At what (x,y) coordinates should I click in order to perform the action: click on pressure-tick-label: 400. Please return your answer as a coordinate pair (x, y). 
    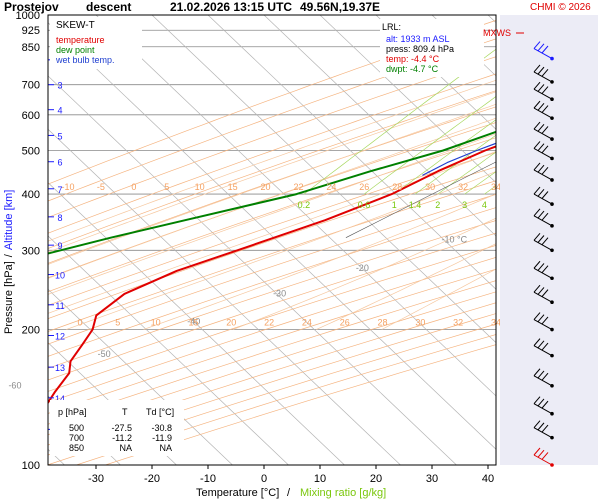
    Looking at the image, I should click on (31, 195).